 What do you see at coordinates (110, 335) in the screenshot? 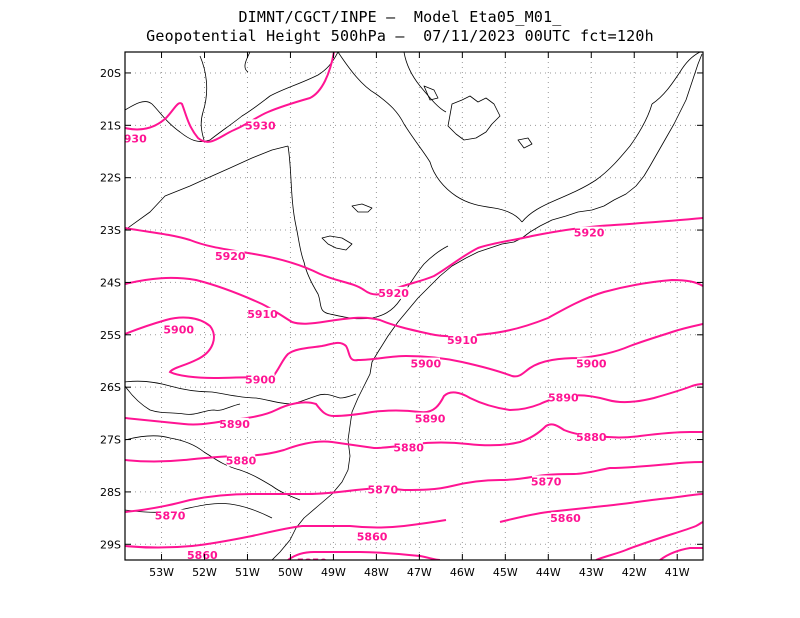
I see `lat-tick-label: 25S` at bounding box center [110, 335].